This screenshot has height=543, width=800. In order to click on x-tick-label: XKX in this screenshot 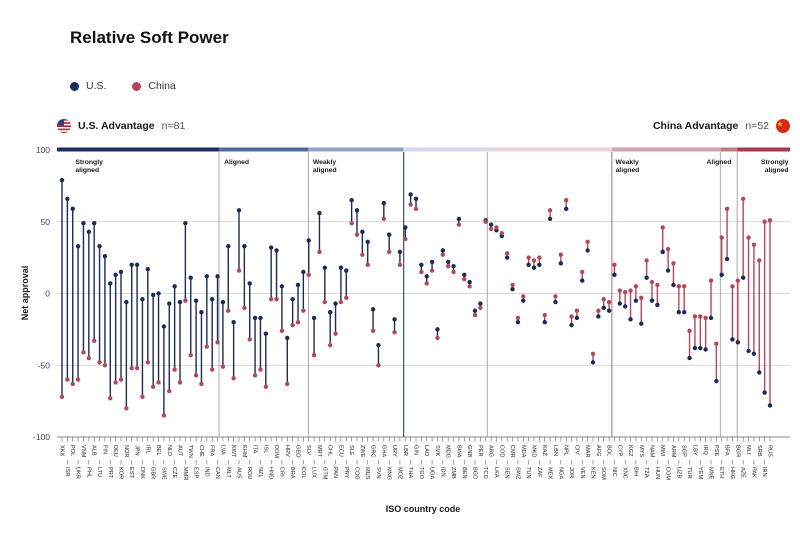, I will do `click(62, 450)`.